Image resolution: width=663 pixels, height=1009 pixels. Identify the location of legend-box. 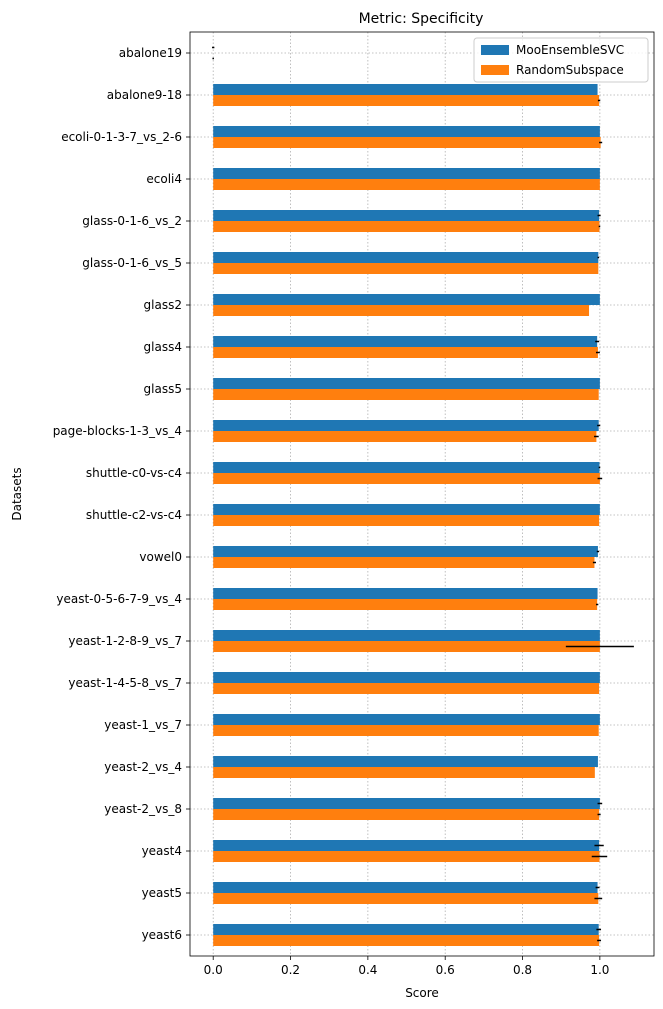
(561, 60).